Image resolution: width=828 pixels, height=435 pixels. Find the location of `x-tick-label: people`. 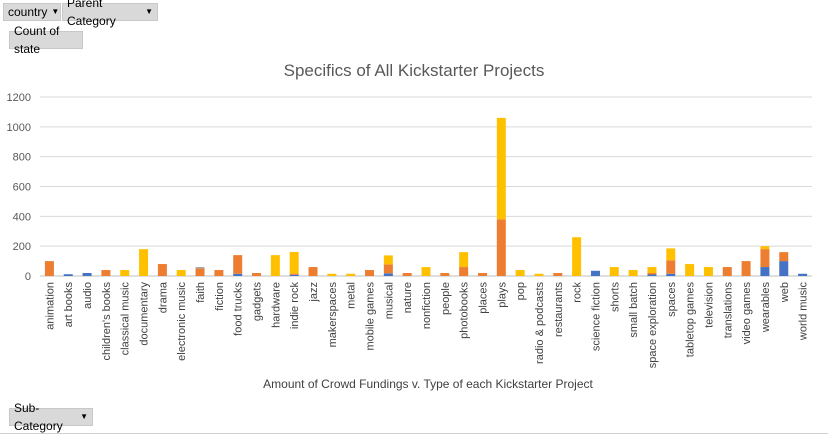

x-tick-label: people is located at coordinates (446, 298).